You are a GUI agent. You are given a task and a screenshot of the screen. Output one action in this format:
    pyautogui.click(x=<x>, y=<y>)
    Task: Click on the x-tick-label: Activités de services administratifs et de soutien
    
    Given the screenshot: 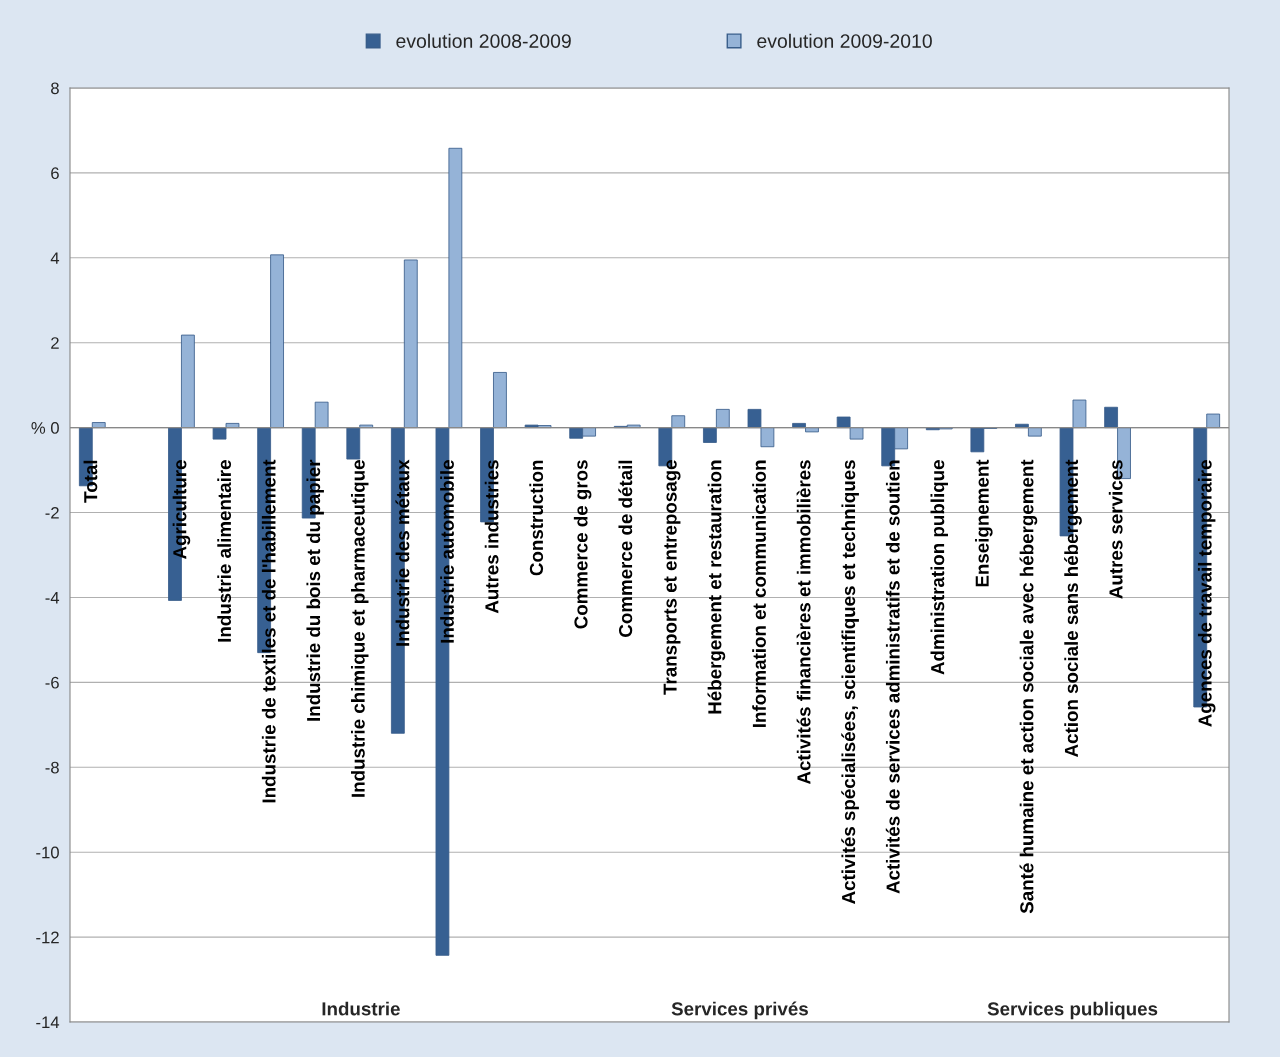 What is the action you would take?
    pyautogui.click(x=892, y=677)
    